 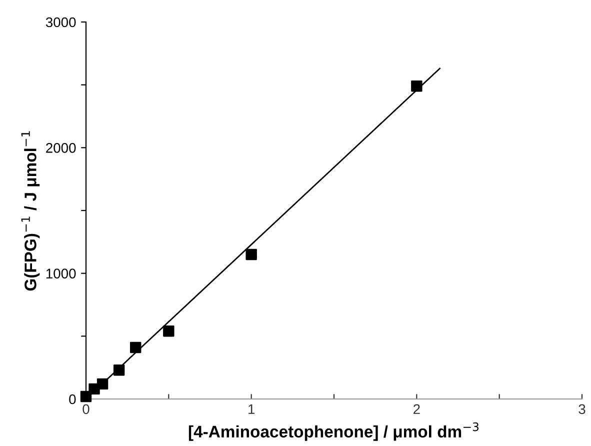 What do you see at coordinates (251, 409) in the screenshot?
I see `x-tick-label: 1` at bounding box center [251, 409].